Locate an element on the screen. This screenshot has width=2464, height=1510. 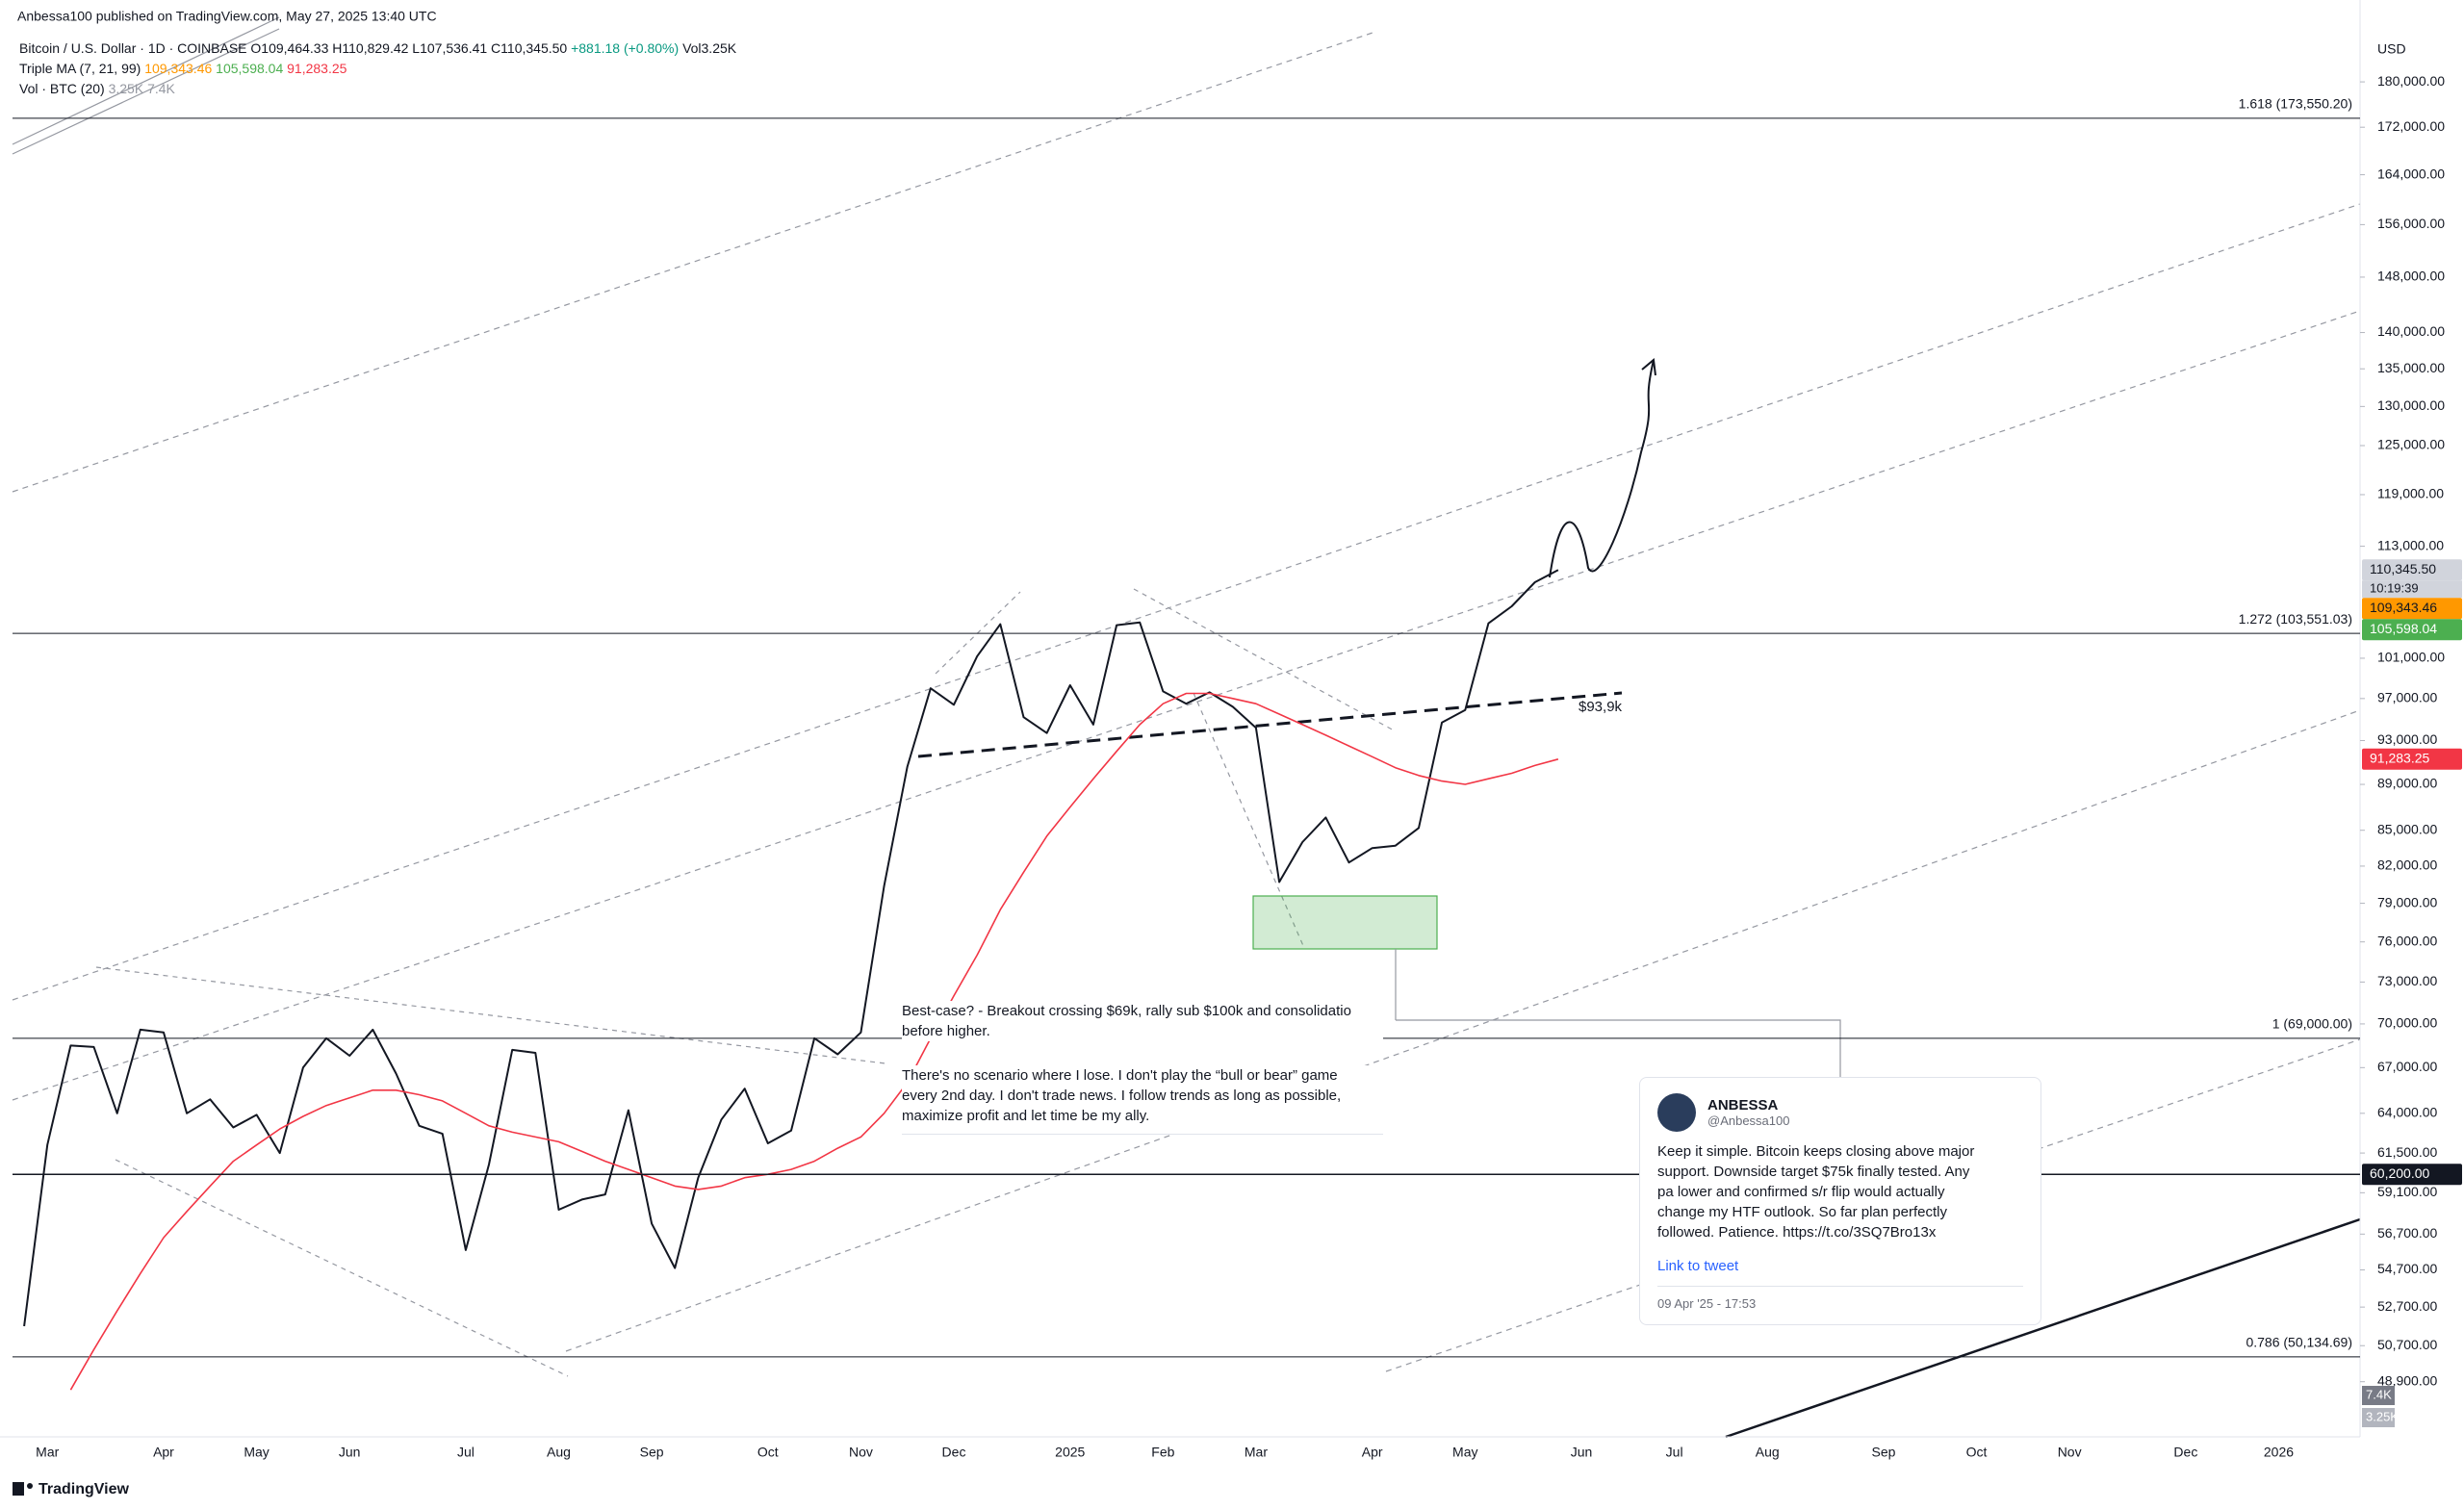
ohlc: H110,829.42 is located at coordinates (370, 48).